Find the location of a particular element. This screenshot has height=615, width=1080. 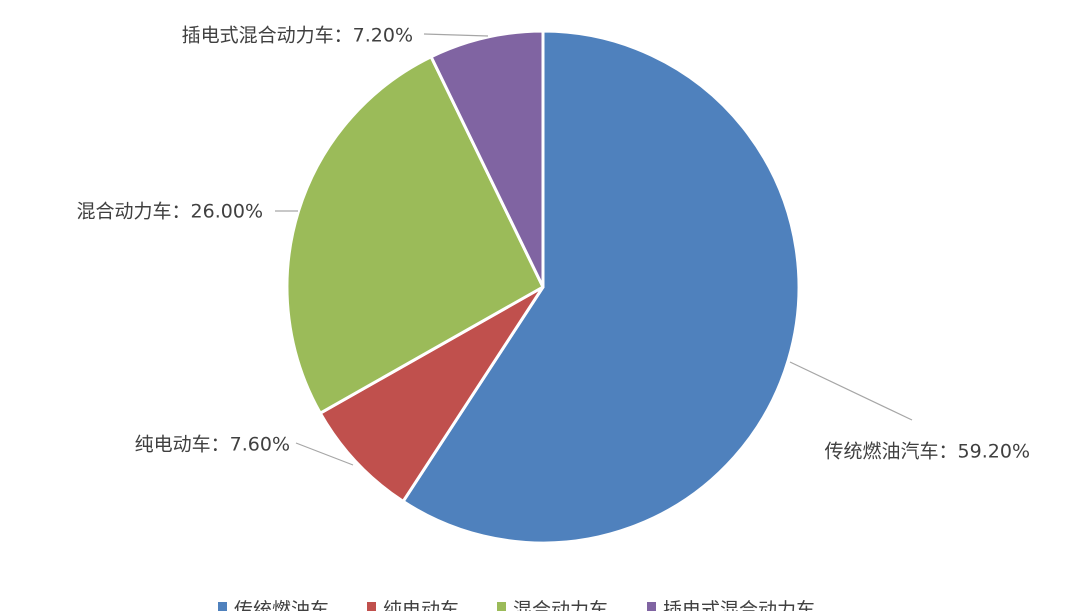

data-label-pure-ev: 纯电动车：7.60% is located at coordinates (212, 445).